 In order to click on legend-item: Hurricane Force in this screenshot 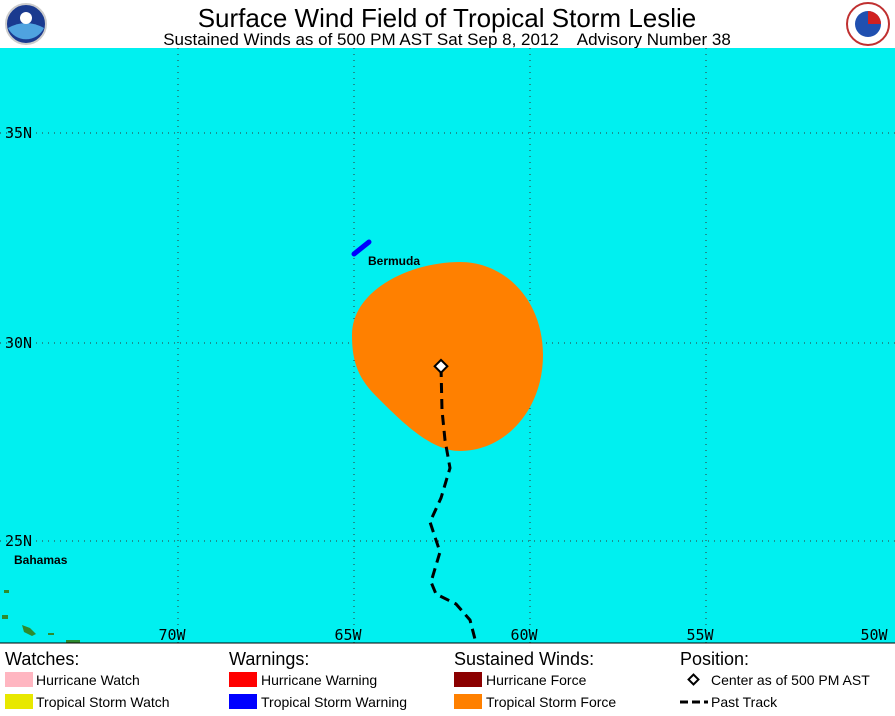, I will do `click(536, 680)`.